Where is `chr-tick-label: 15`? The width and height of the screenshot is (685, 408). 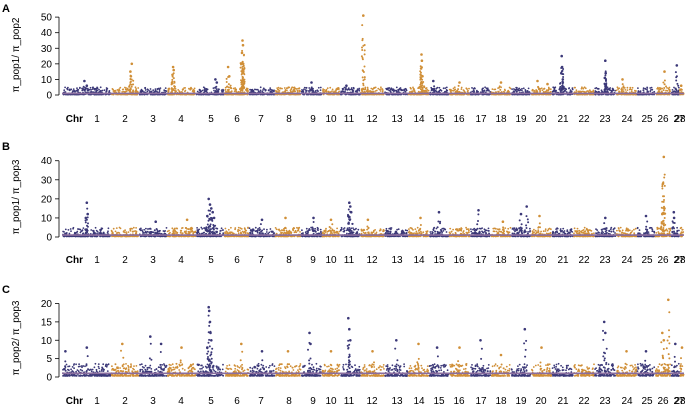
chr-tick-label: 15 is located at coordinates (439, 119).